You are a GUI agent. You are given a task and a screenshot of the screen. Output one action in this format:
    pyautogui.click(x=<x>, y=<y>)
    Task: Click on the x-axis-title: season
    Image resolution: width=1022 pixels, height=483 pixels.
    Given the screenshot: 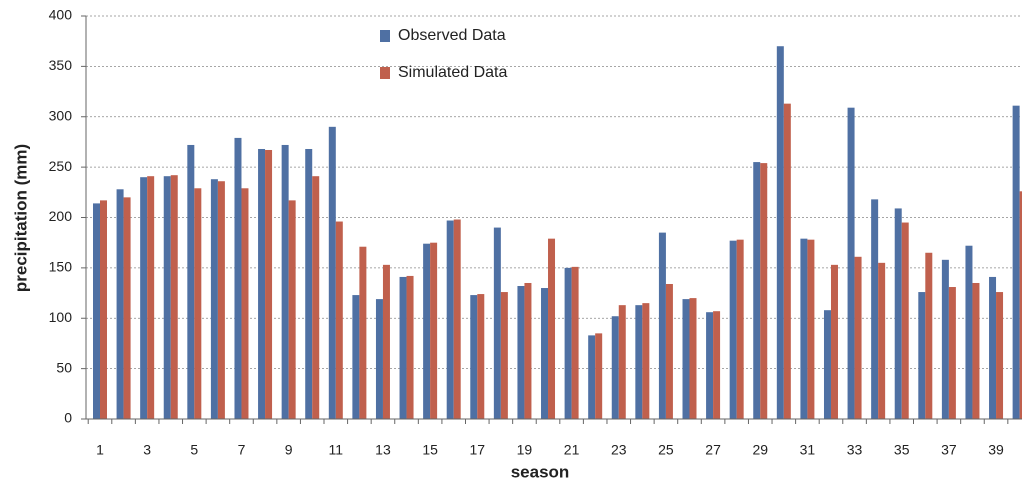 What is the action you would take?
    pyautogui.click(x=540, y=471)
    